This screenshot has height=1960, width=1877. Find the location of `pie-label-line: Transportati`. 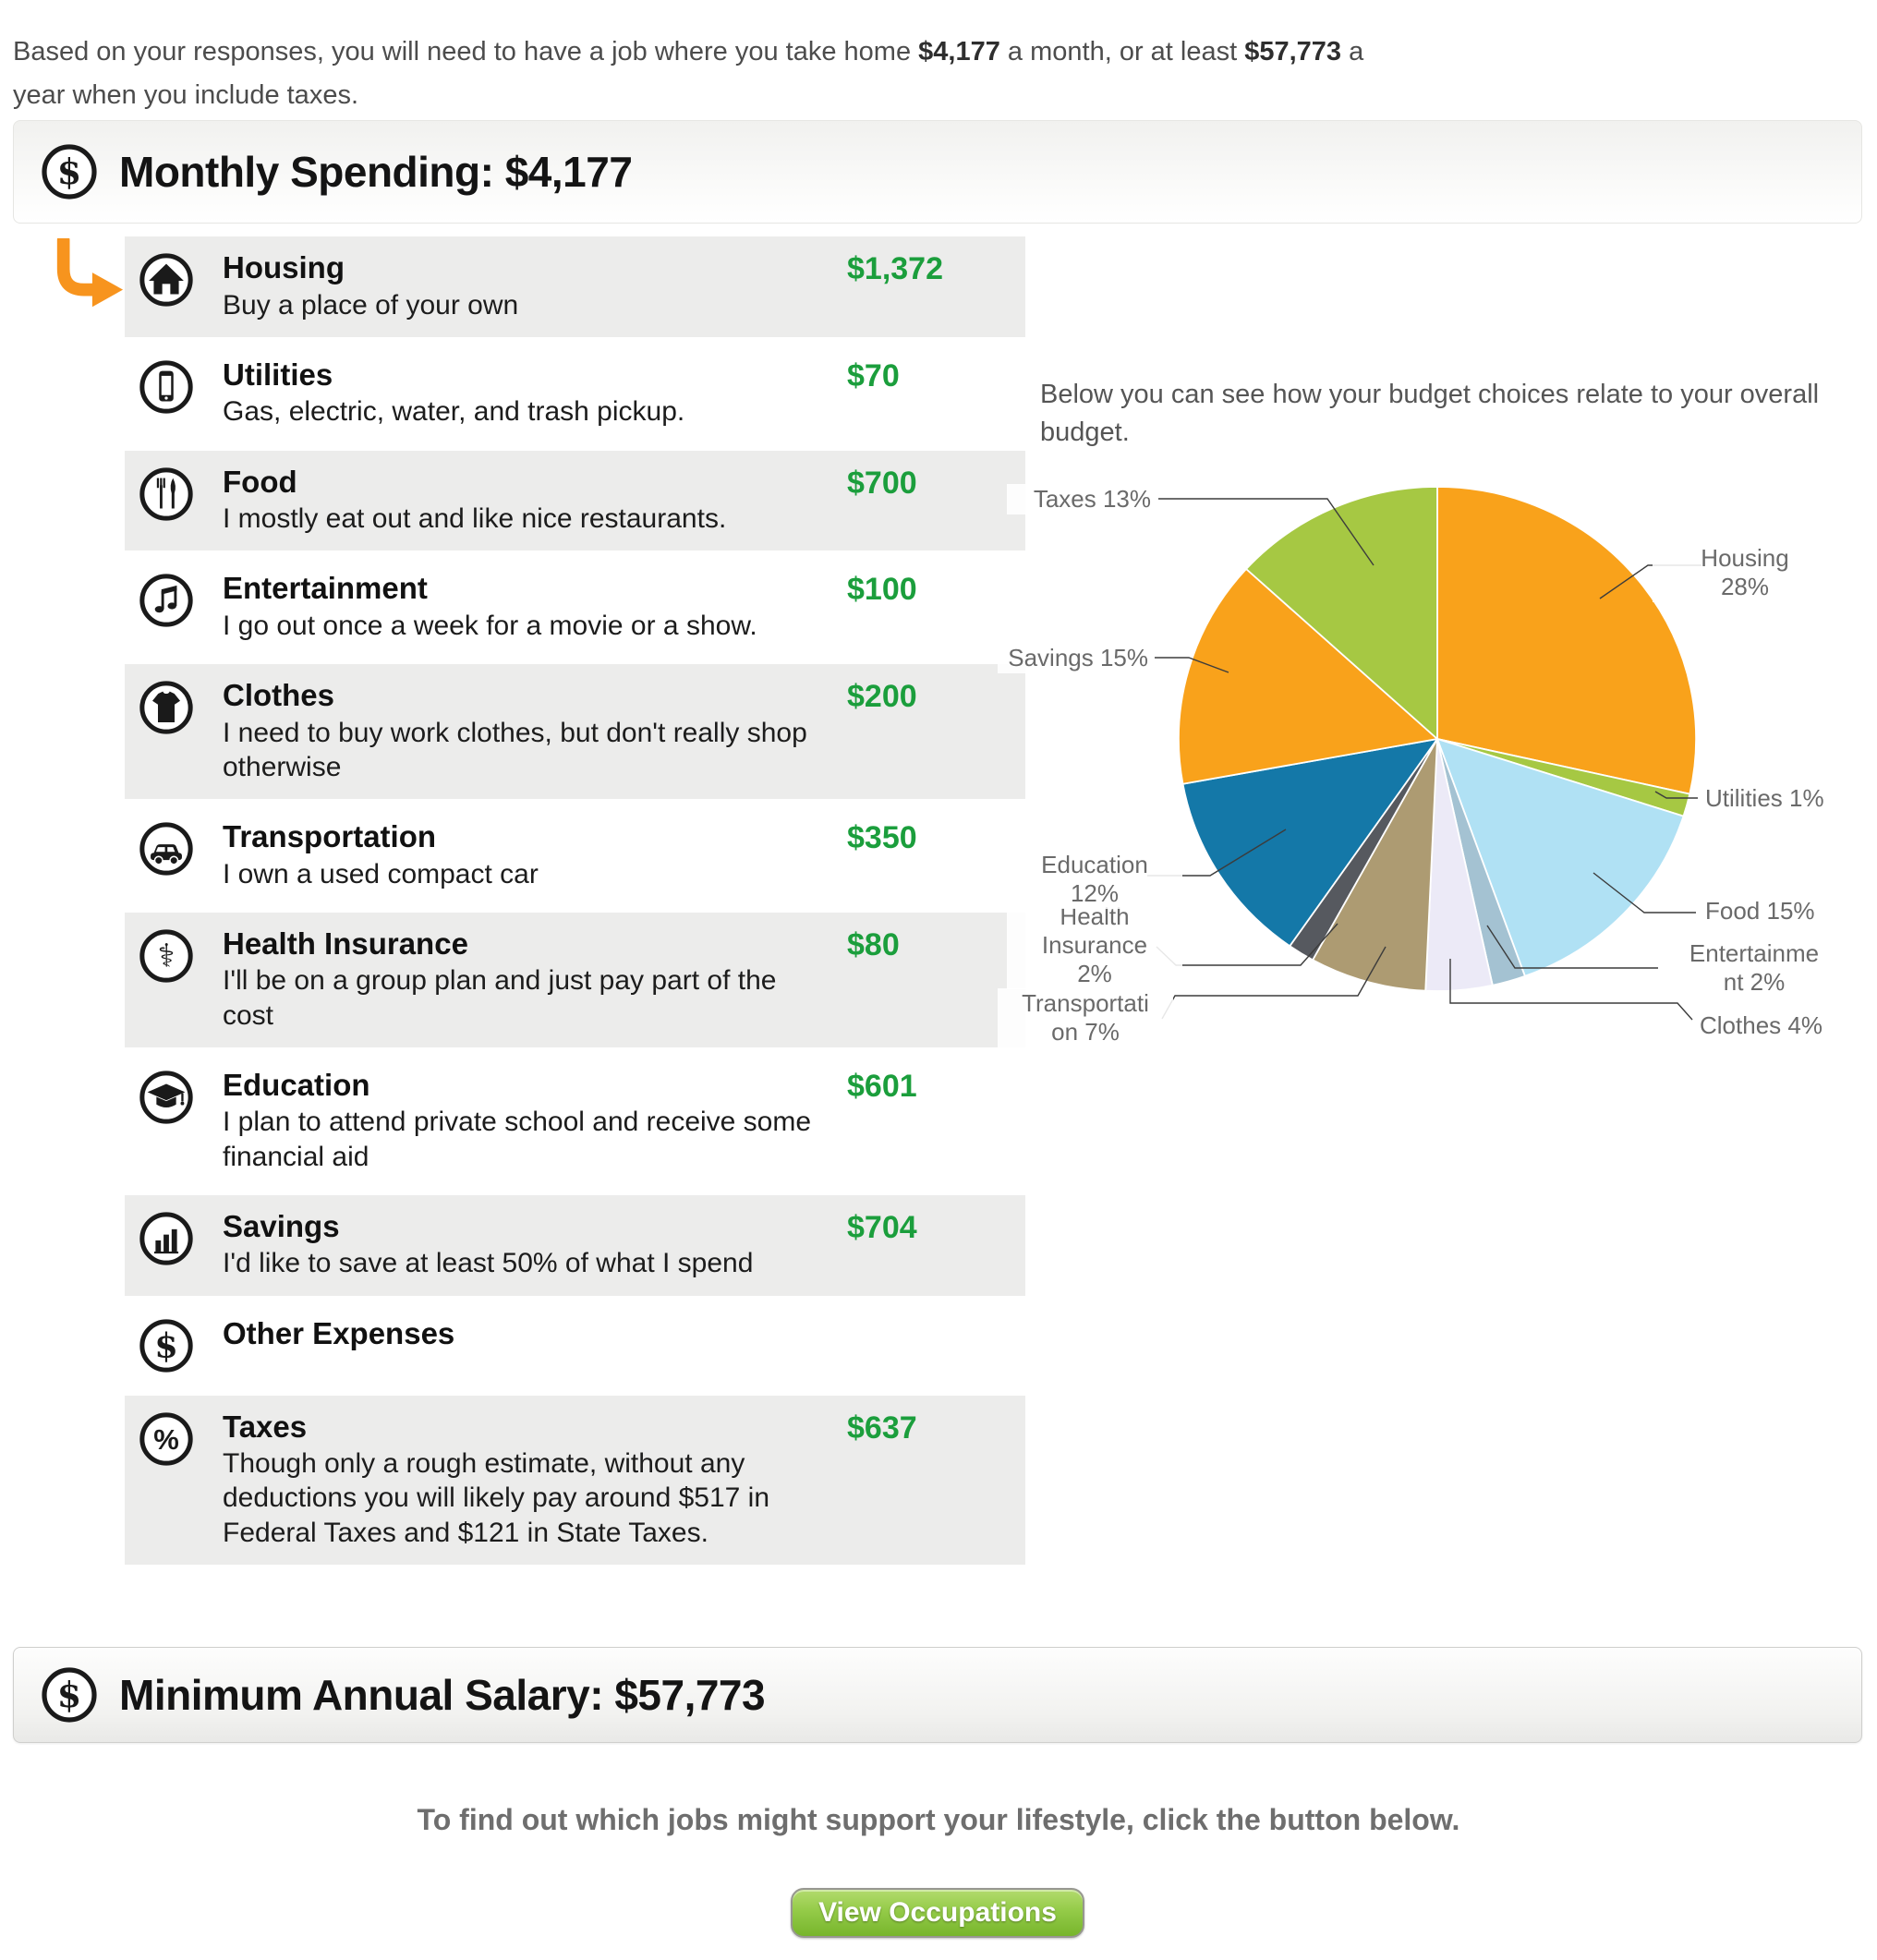

pie-label-line: Transportati is located at coordinates (1086, 1003).